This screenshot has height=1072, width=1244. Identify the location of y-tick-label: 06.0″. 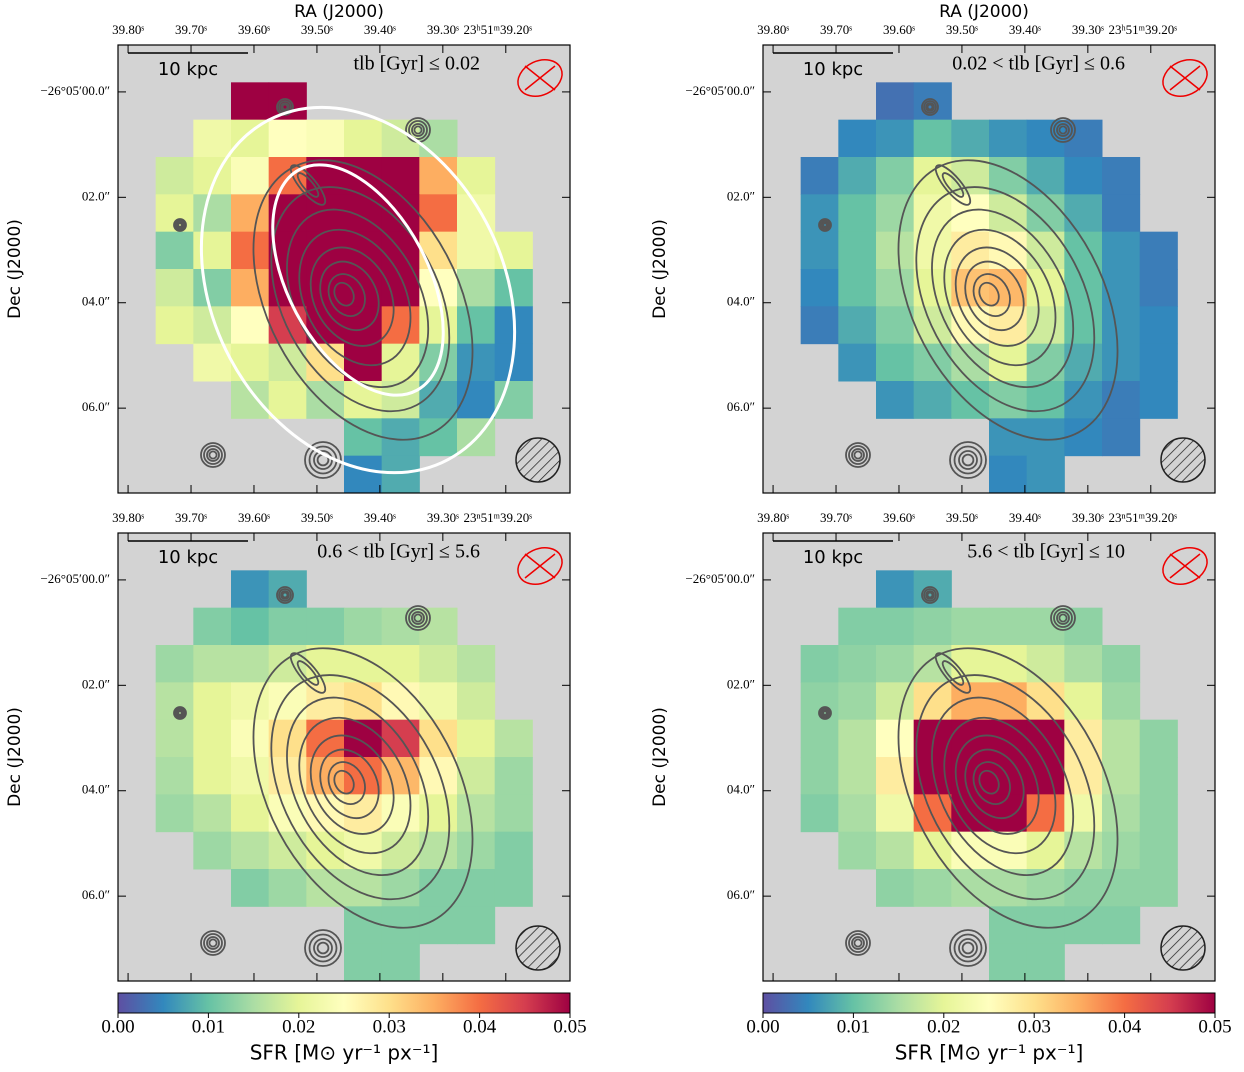
(96, 406).